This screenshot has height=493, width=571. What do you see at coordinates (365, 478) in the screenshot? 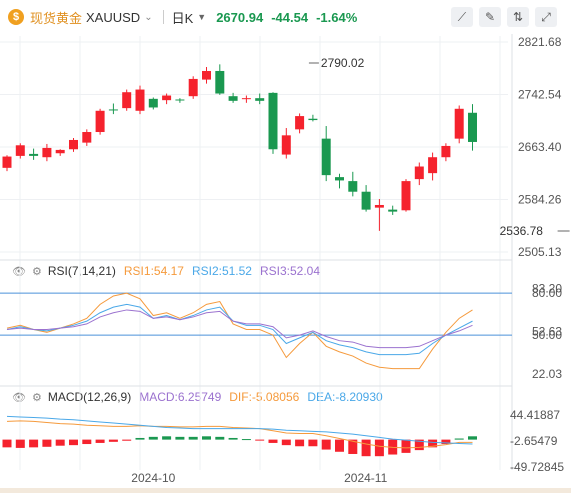
I see `date-axis-label: 2024-11` at bounding box center [365, 478].